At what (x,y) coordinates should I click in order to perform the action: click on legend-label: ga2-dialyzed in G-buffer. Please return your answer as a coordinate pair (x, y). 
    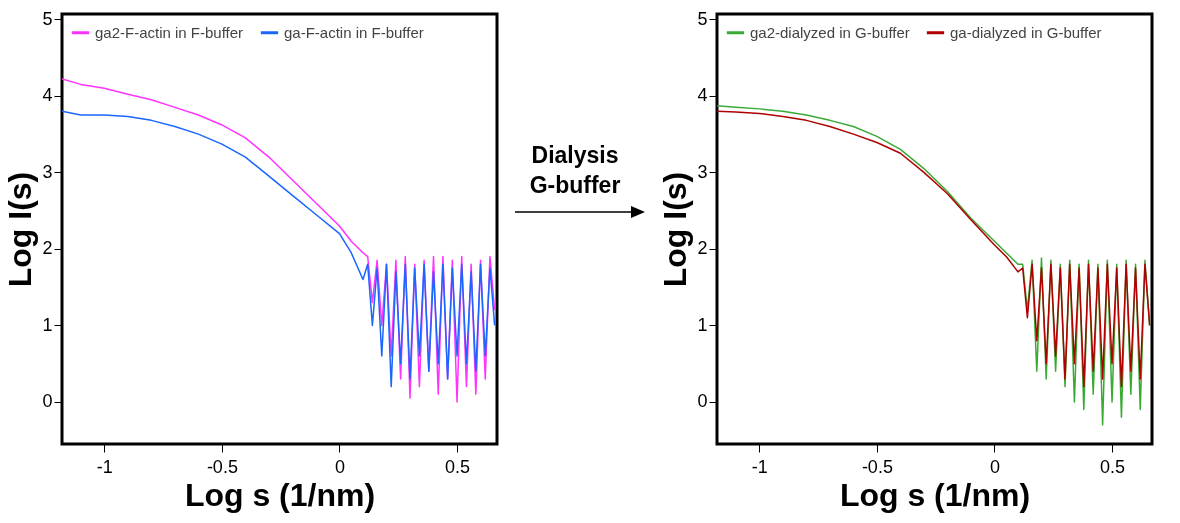
    Looking at the image, I should click on (830, 32).